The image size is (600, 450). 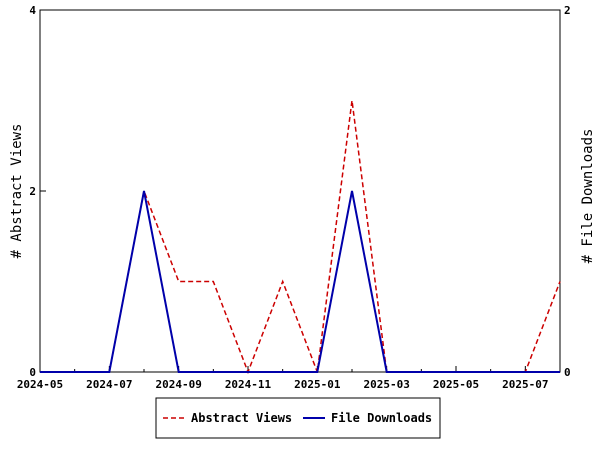 I want to click on x-tick-label: 2025-05, so click(x=456, y=384).